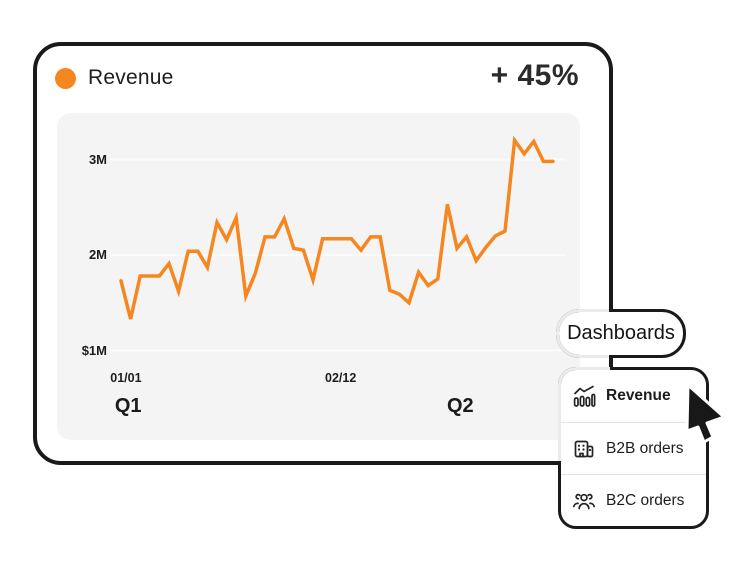 The width and height of the screenshot is (750, 563). What do you see at coordinates (131, 77) in the screenshot?
I see `card-title: Revenue` at bounding box center [131, 77].